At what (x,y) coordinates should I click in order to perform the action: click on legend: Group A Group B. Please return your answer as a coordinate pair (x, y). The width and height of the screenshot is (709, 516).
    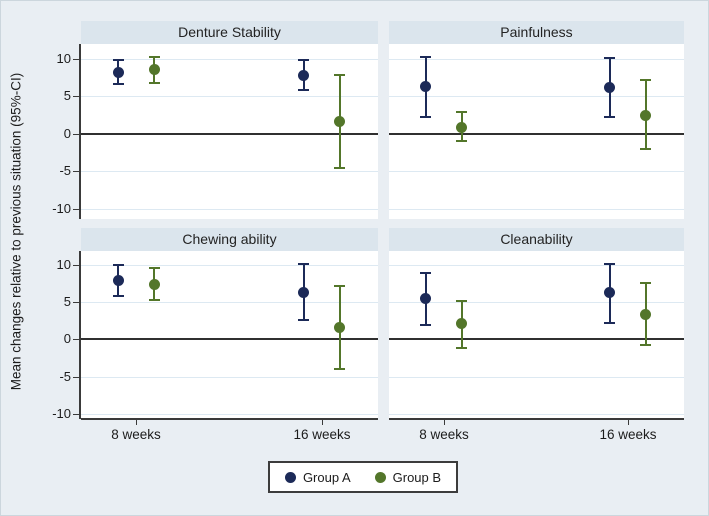
    Looking at the image, I should click on (363, 477).